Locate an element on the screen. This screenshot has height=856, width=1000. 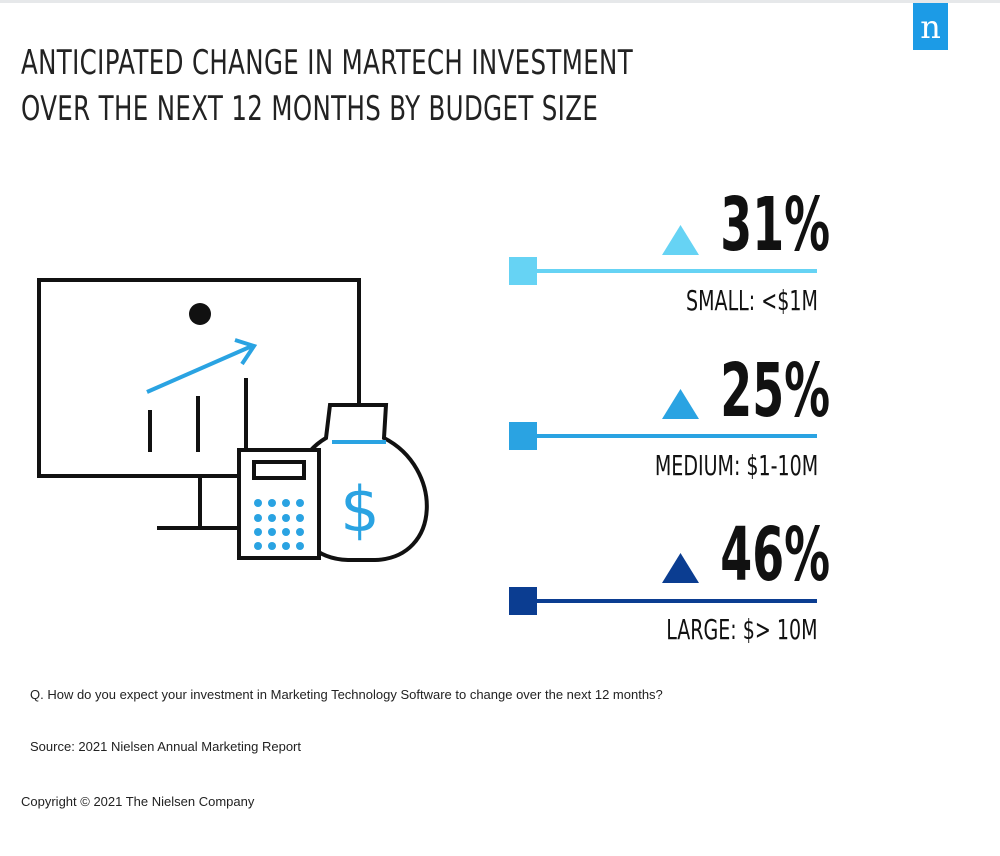
nielsen-logo: n is located at coordinates (930, 26).